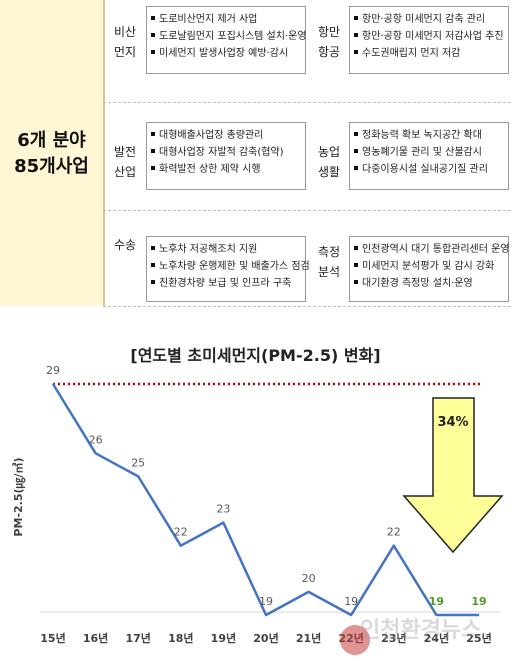 The width and height of the screenshot is (511, 667). I want to click on data-label: 26, so click(96, 439).